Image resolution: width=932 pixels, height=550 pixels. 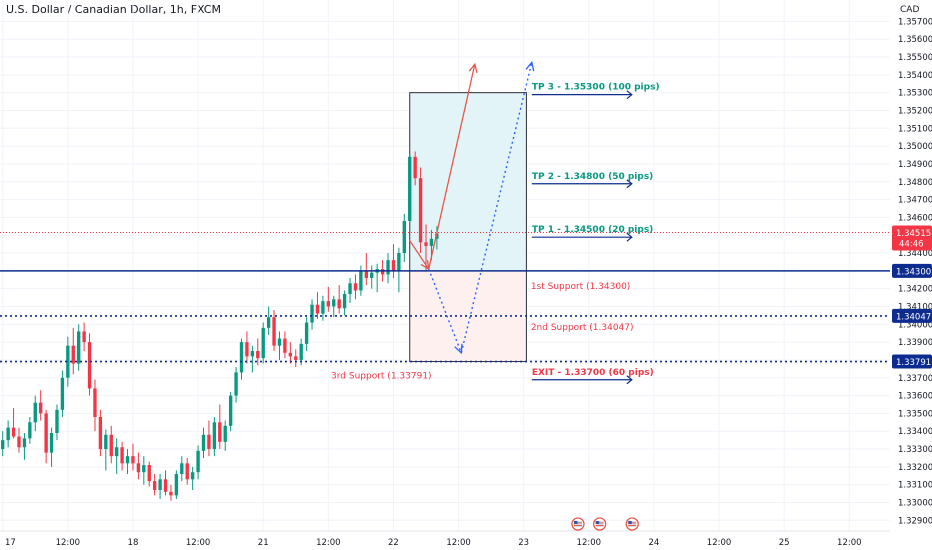 I want to click on price-tick-label: 1.34100, so click(x=915, y=307).